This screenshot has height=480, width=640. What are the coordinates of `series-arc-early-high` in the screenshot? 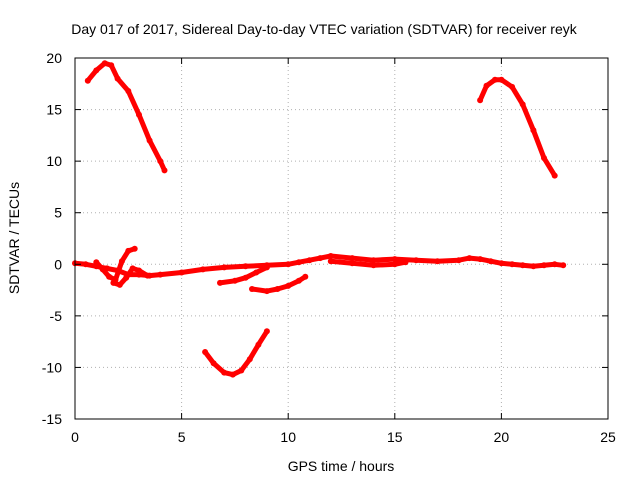 It's located at (126, 117).